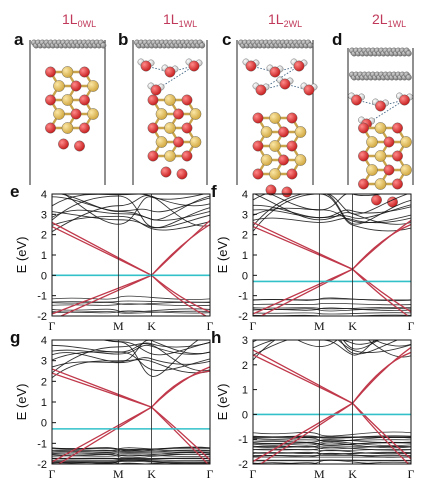 This screenshot has width=427, height=497. I want to click on band-panel-g: 4 3 2 1 0 -1 -2 E (eV) Γ M K Γg, so click(112, 404).